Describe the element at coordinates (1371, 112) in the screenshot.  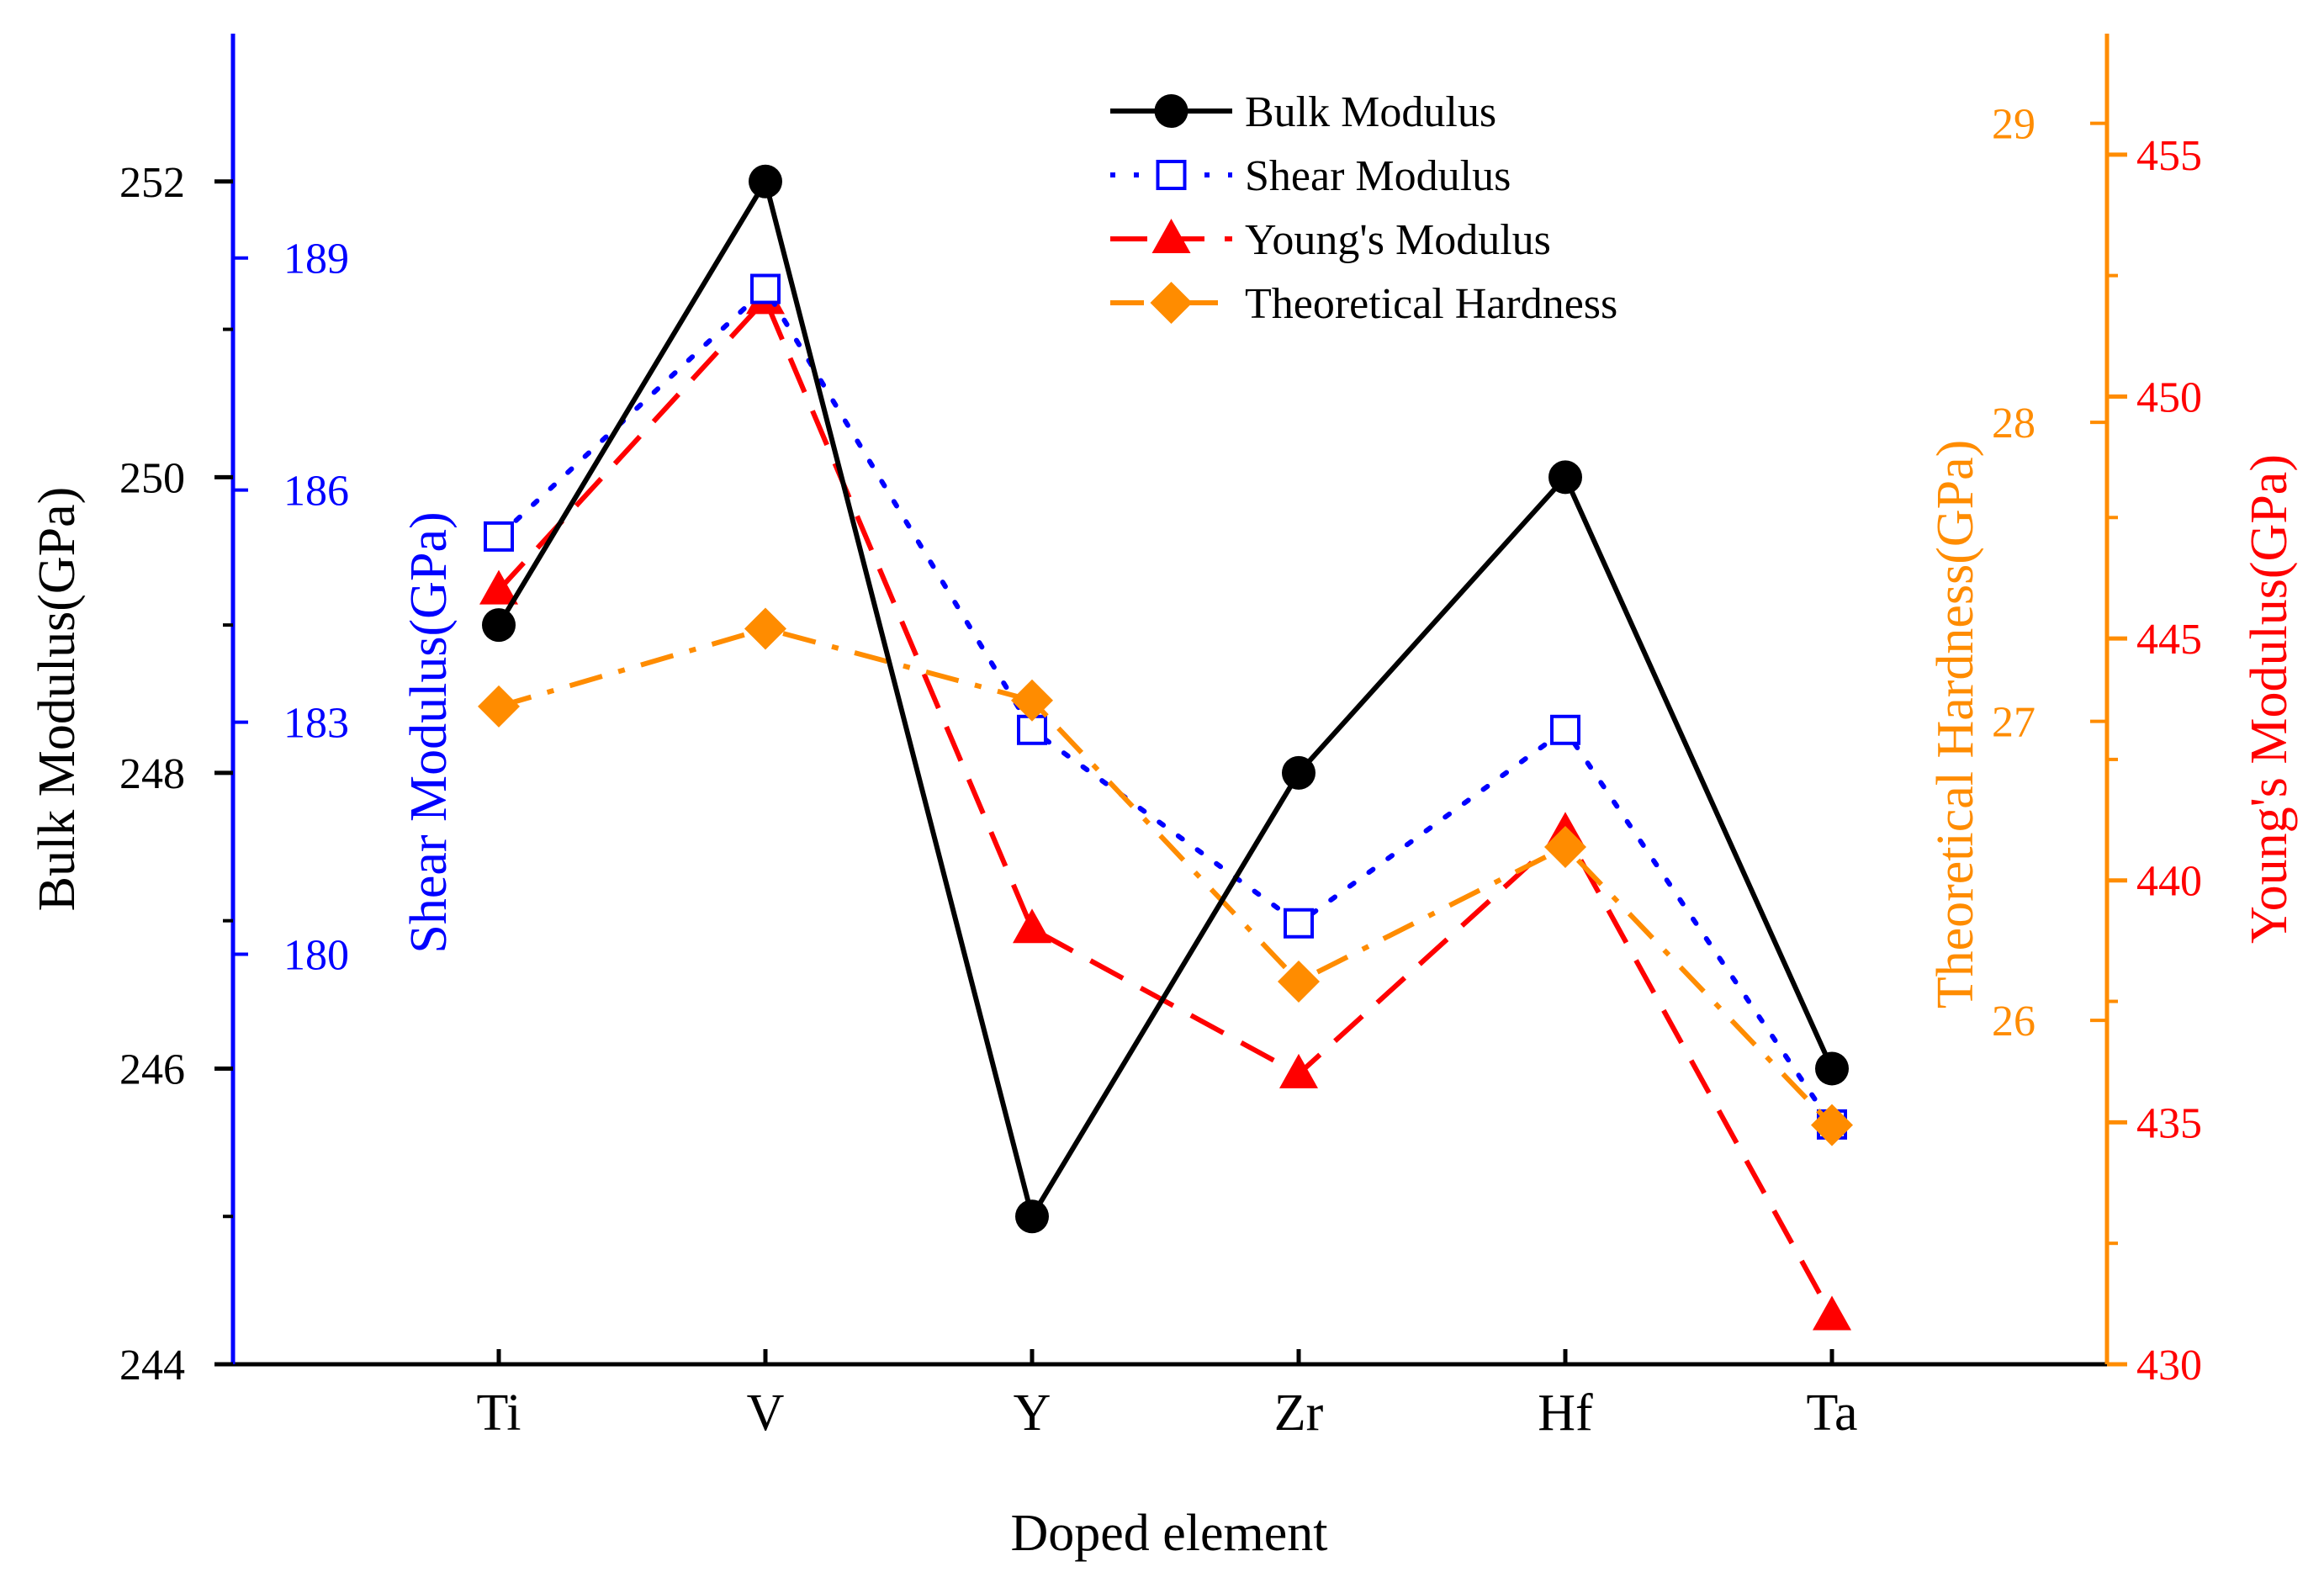
I see `legend-bulk-modulus-label: Bulk Modulus` at that location.